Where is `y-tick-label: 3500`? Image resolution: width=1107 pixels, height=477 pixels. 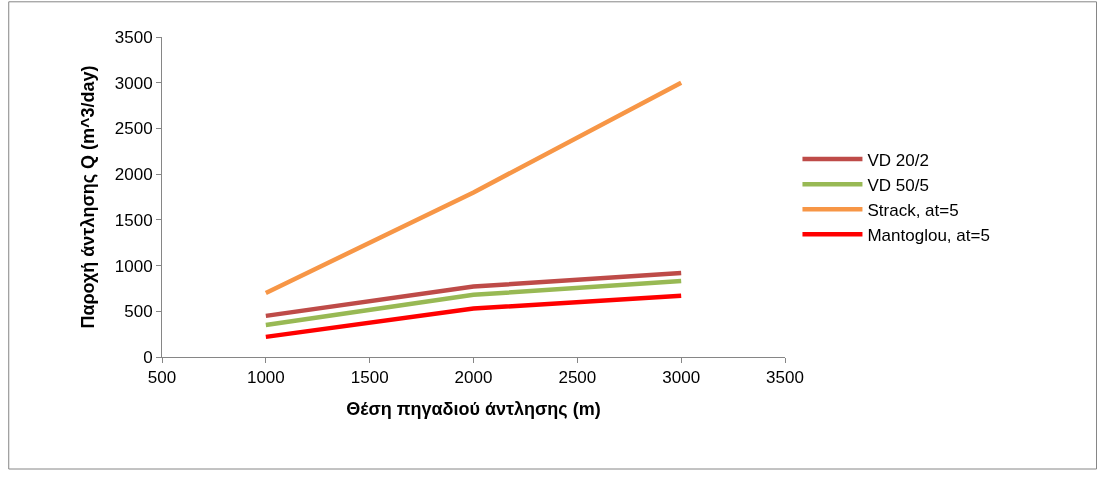 y-tick-label: 3500 is located at coordinates (133, 37).